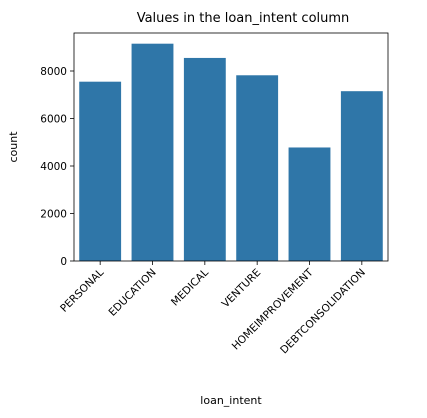 This screenshot has height=418, width=427. Describe the element at coordinates (190, 288) in the screenshot. I see `x-tick-label: MEDICAL` at that location.